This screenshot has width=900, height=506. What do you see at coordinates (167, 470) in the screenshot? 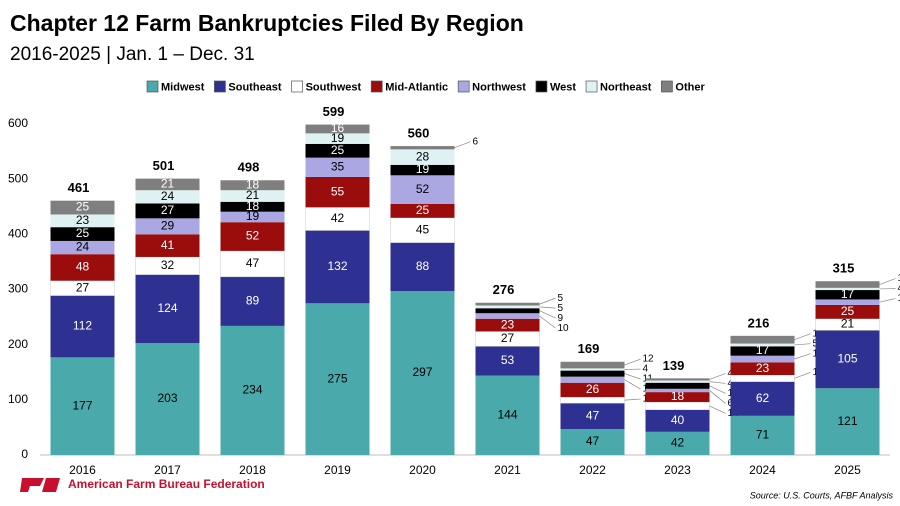
I see `x-tick-label: 2017` at bounding box center [167, 470].